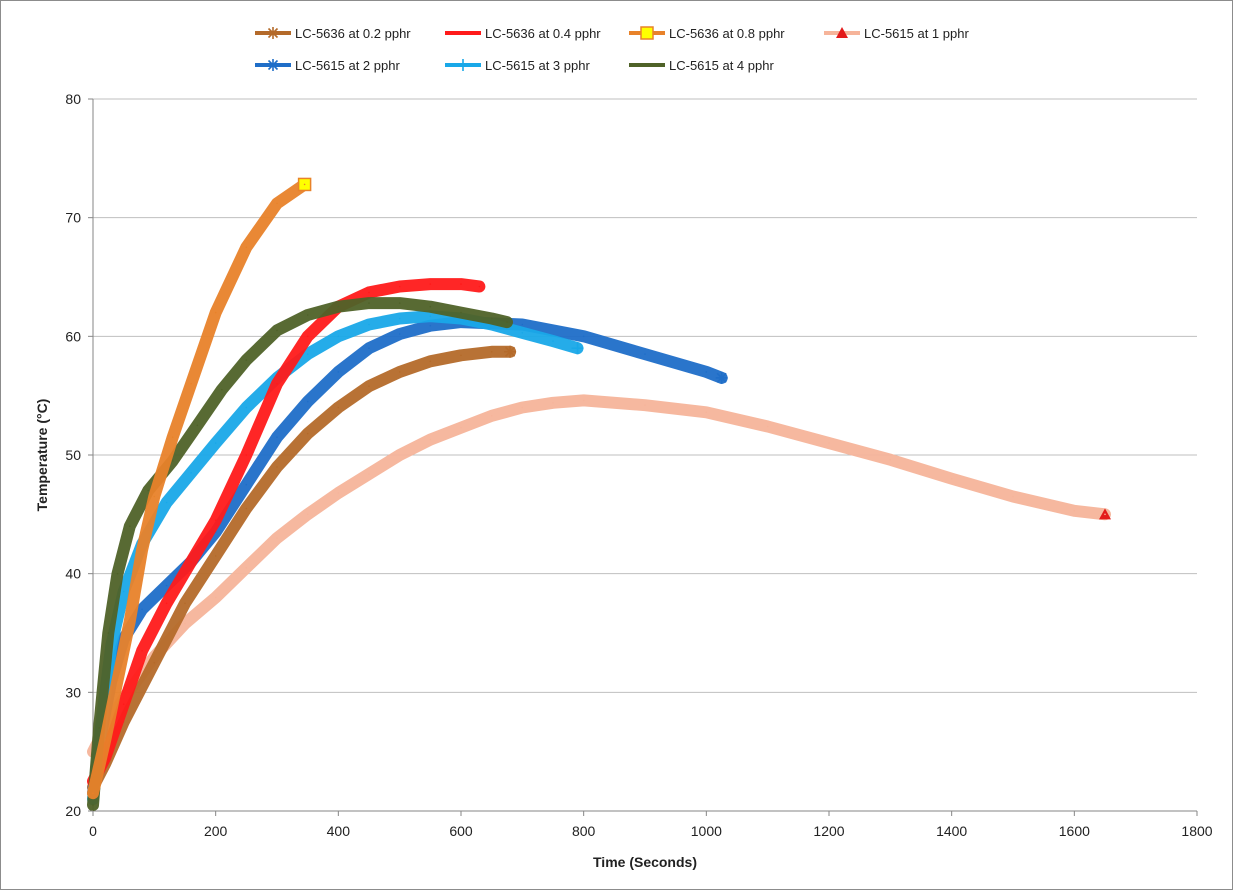 The width and height of the screenshot is (1233, 891). I want to click on series-lc-5636-at-0-8-pphr, so click(199, 488).